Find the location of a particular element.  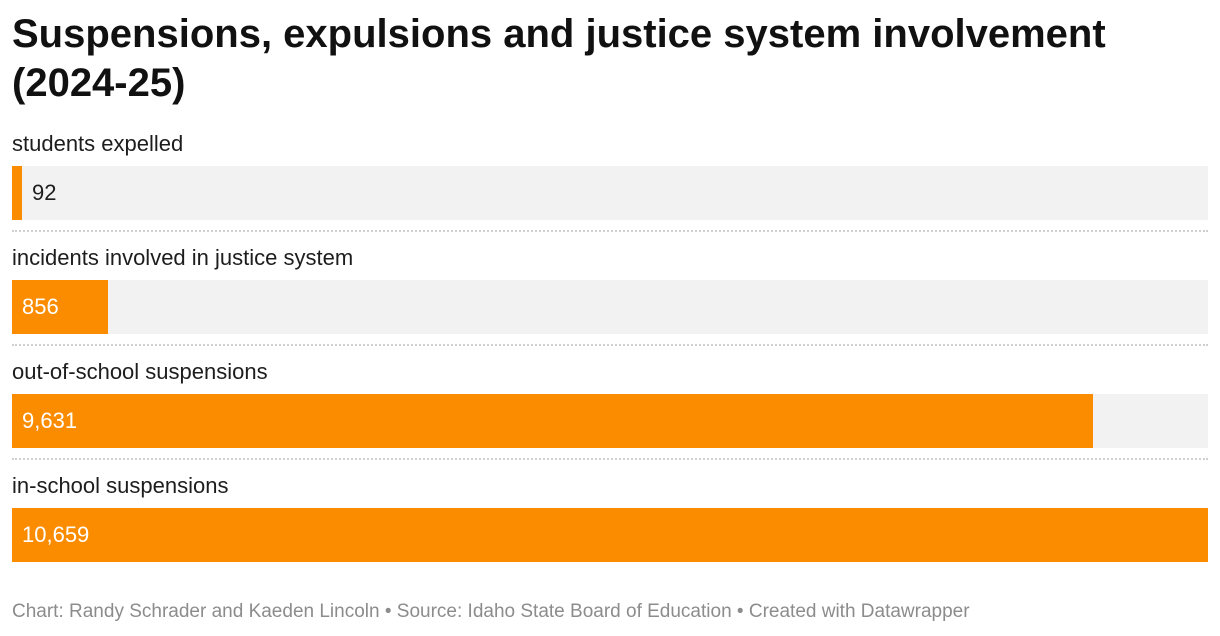

value-label: 92 is located at coordinates (44, 192).